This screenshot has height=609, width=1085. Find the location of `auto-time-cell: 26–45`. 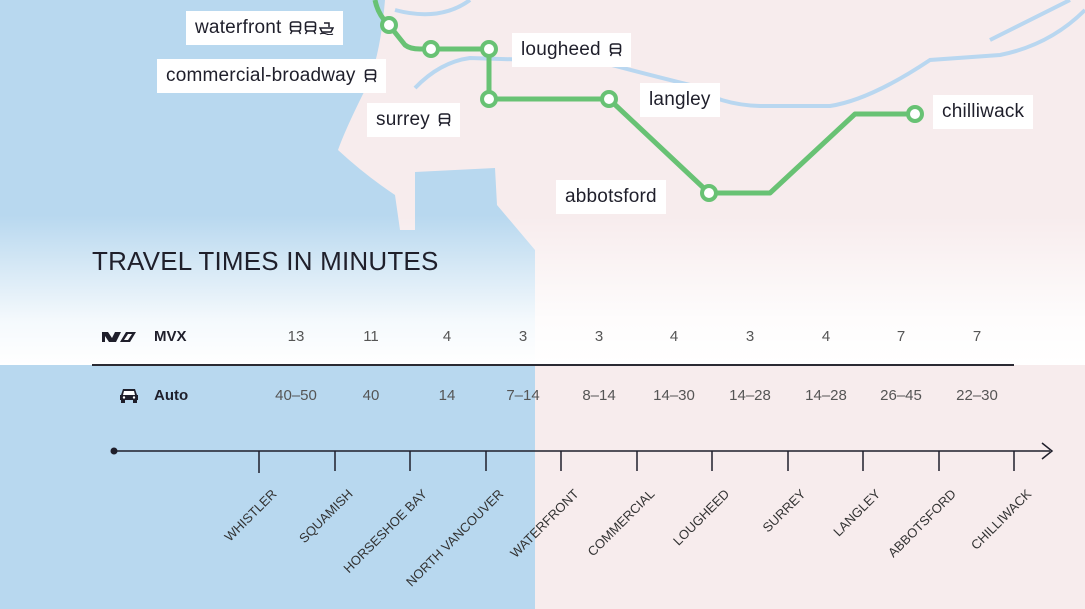

auto-time-cell: 26–45 is located at coordinates (901, 395).